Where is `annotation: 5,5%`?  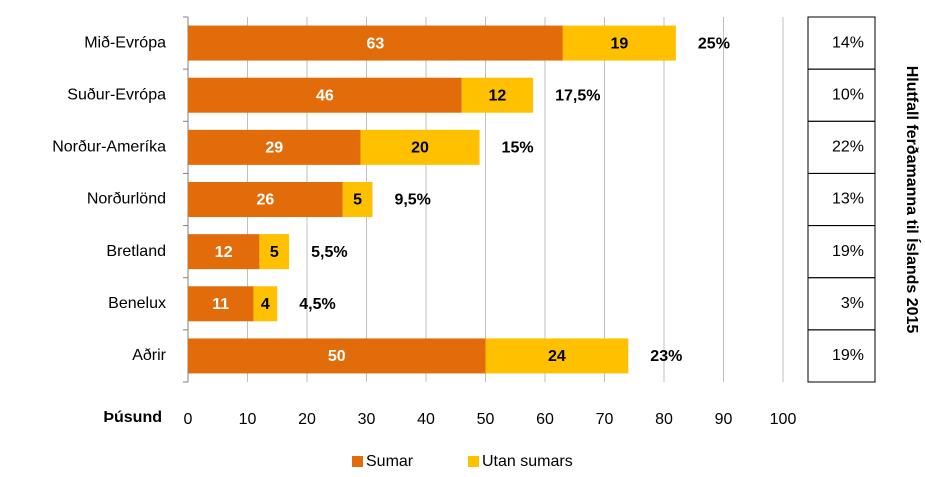 annotation: 5,5% is located at coordinates (329, 252).